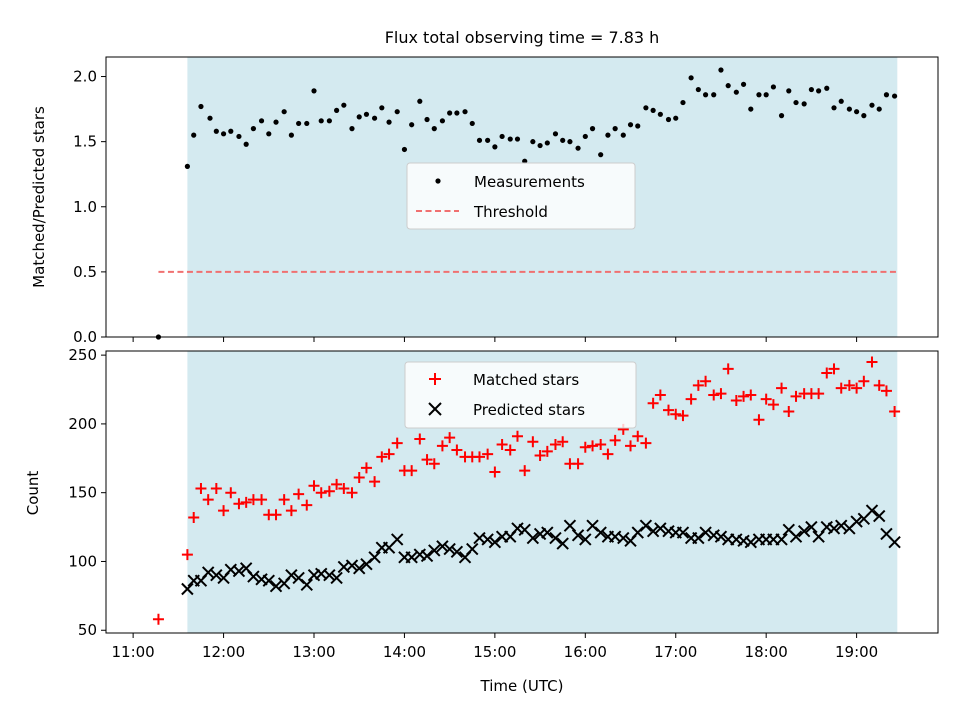 The width and height of the screenshot is (960, 720). I want to click on top-y-axis-label: Matched/Predicted stars, so click(39, 197).